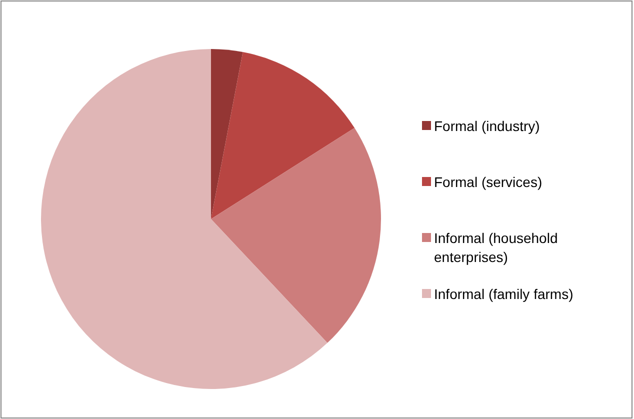 The width and height of the screenshot is (634, 419). I want to click on legend-label: Informal (household enterprises), so click(496, 247).